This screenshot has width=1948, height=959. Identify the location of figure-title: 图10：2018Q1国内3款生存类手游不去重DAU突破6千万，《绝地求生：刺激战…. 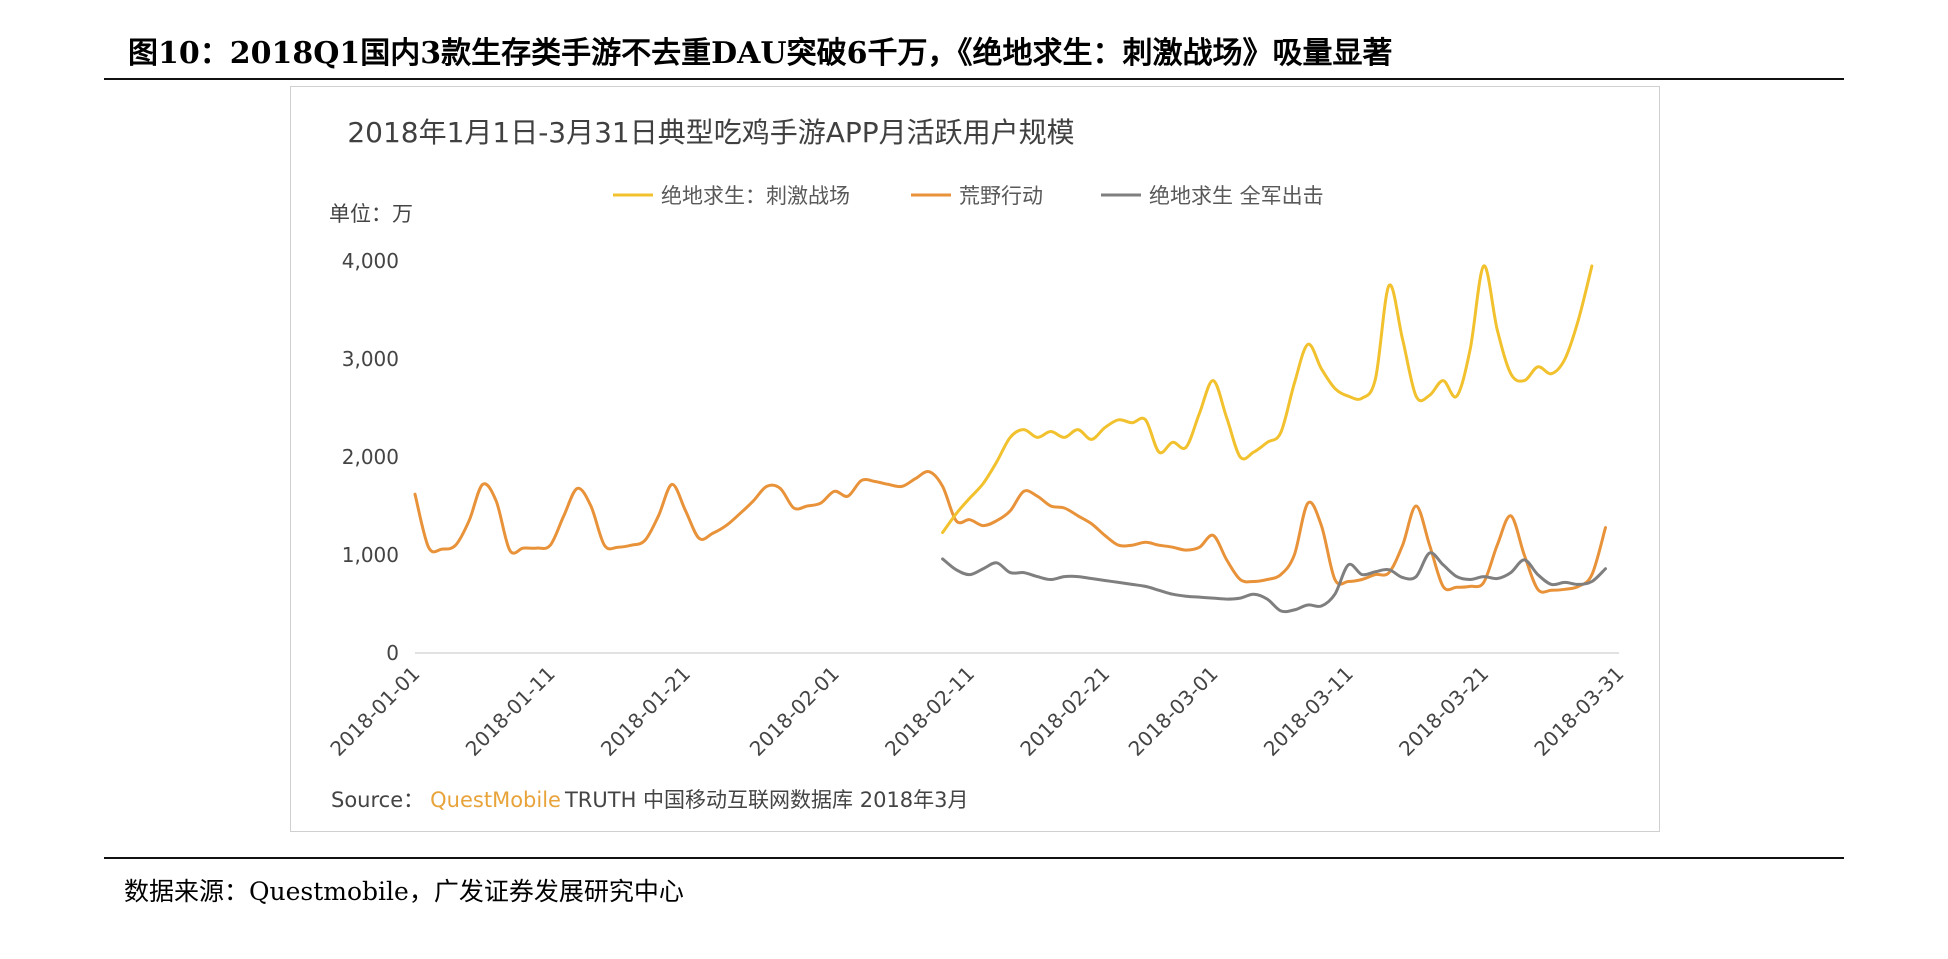
(760, 53).